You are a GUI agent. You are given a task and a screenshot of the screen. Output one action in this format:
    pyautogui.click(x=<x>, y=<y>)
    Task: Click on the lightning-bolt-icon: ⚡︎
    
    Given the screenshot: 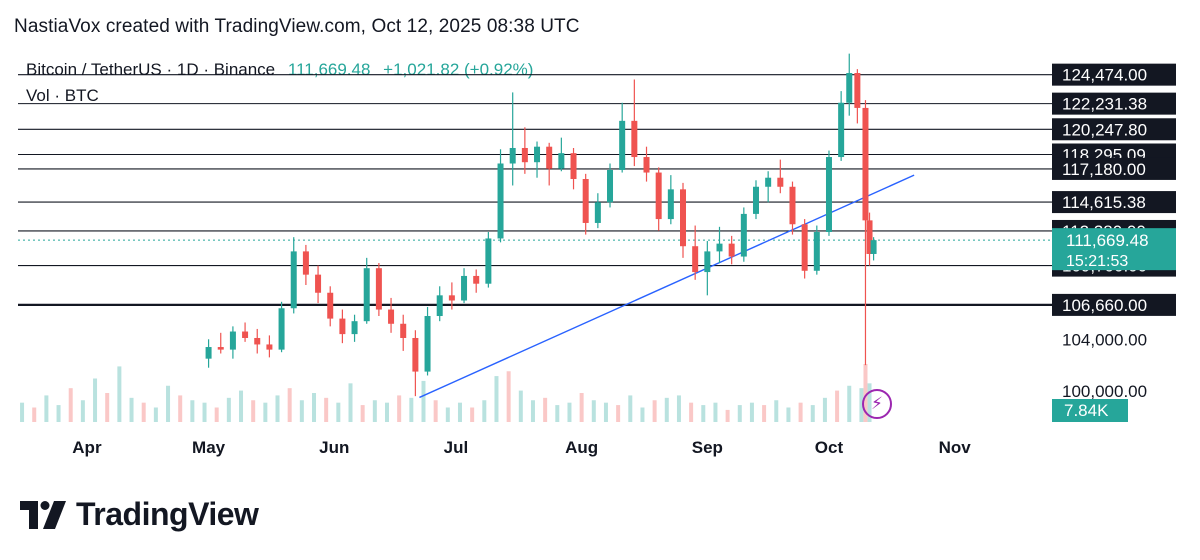 What is the action you would take?
    pyautogui.click(x=877, y=404)
    